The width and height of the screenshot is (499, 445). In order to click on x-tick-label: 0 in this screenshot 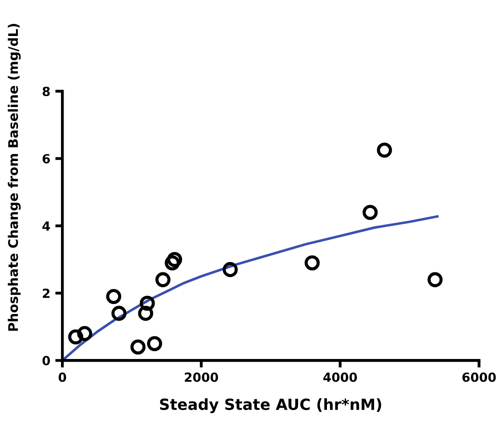, I will do `click(62, 377)`.